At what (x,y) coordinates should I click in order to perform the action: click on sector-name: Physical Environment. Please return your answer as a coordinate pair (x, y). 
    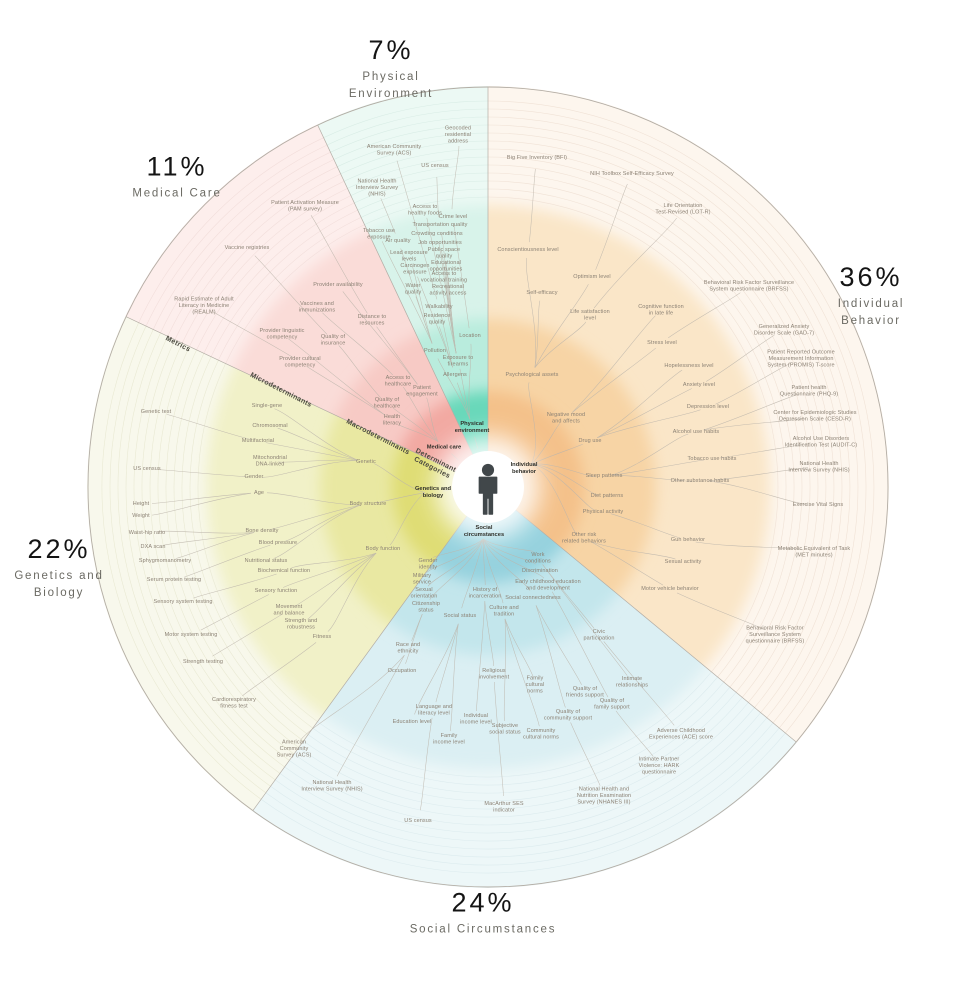
    Looking at the image, I should click on (391, 85).